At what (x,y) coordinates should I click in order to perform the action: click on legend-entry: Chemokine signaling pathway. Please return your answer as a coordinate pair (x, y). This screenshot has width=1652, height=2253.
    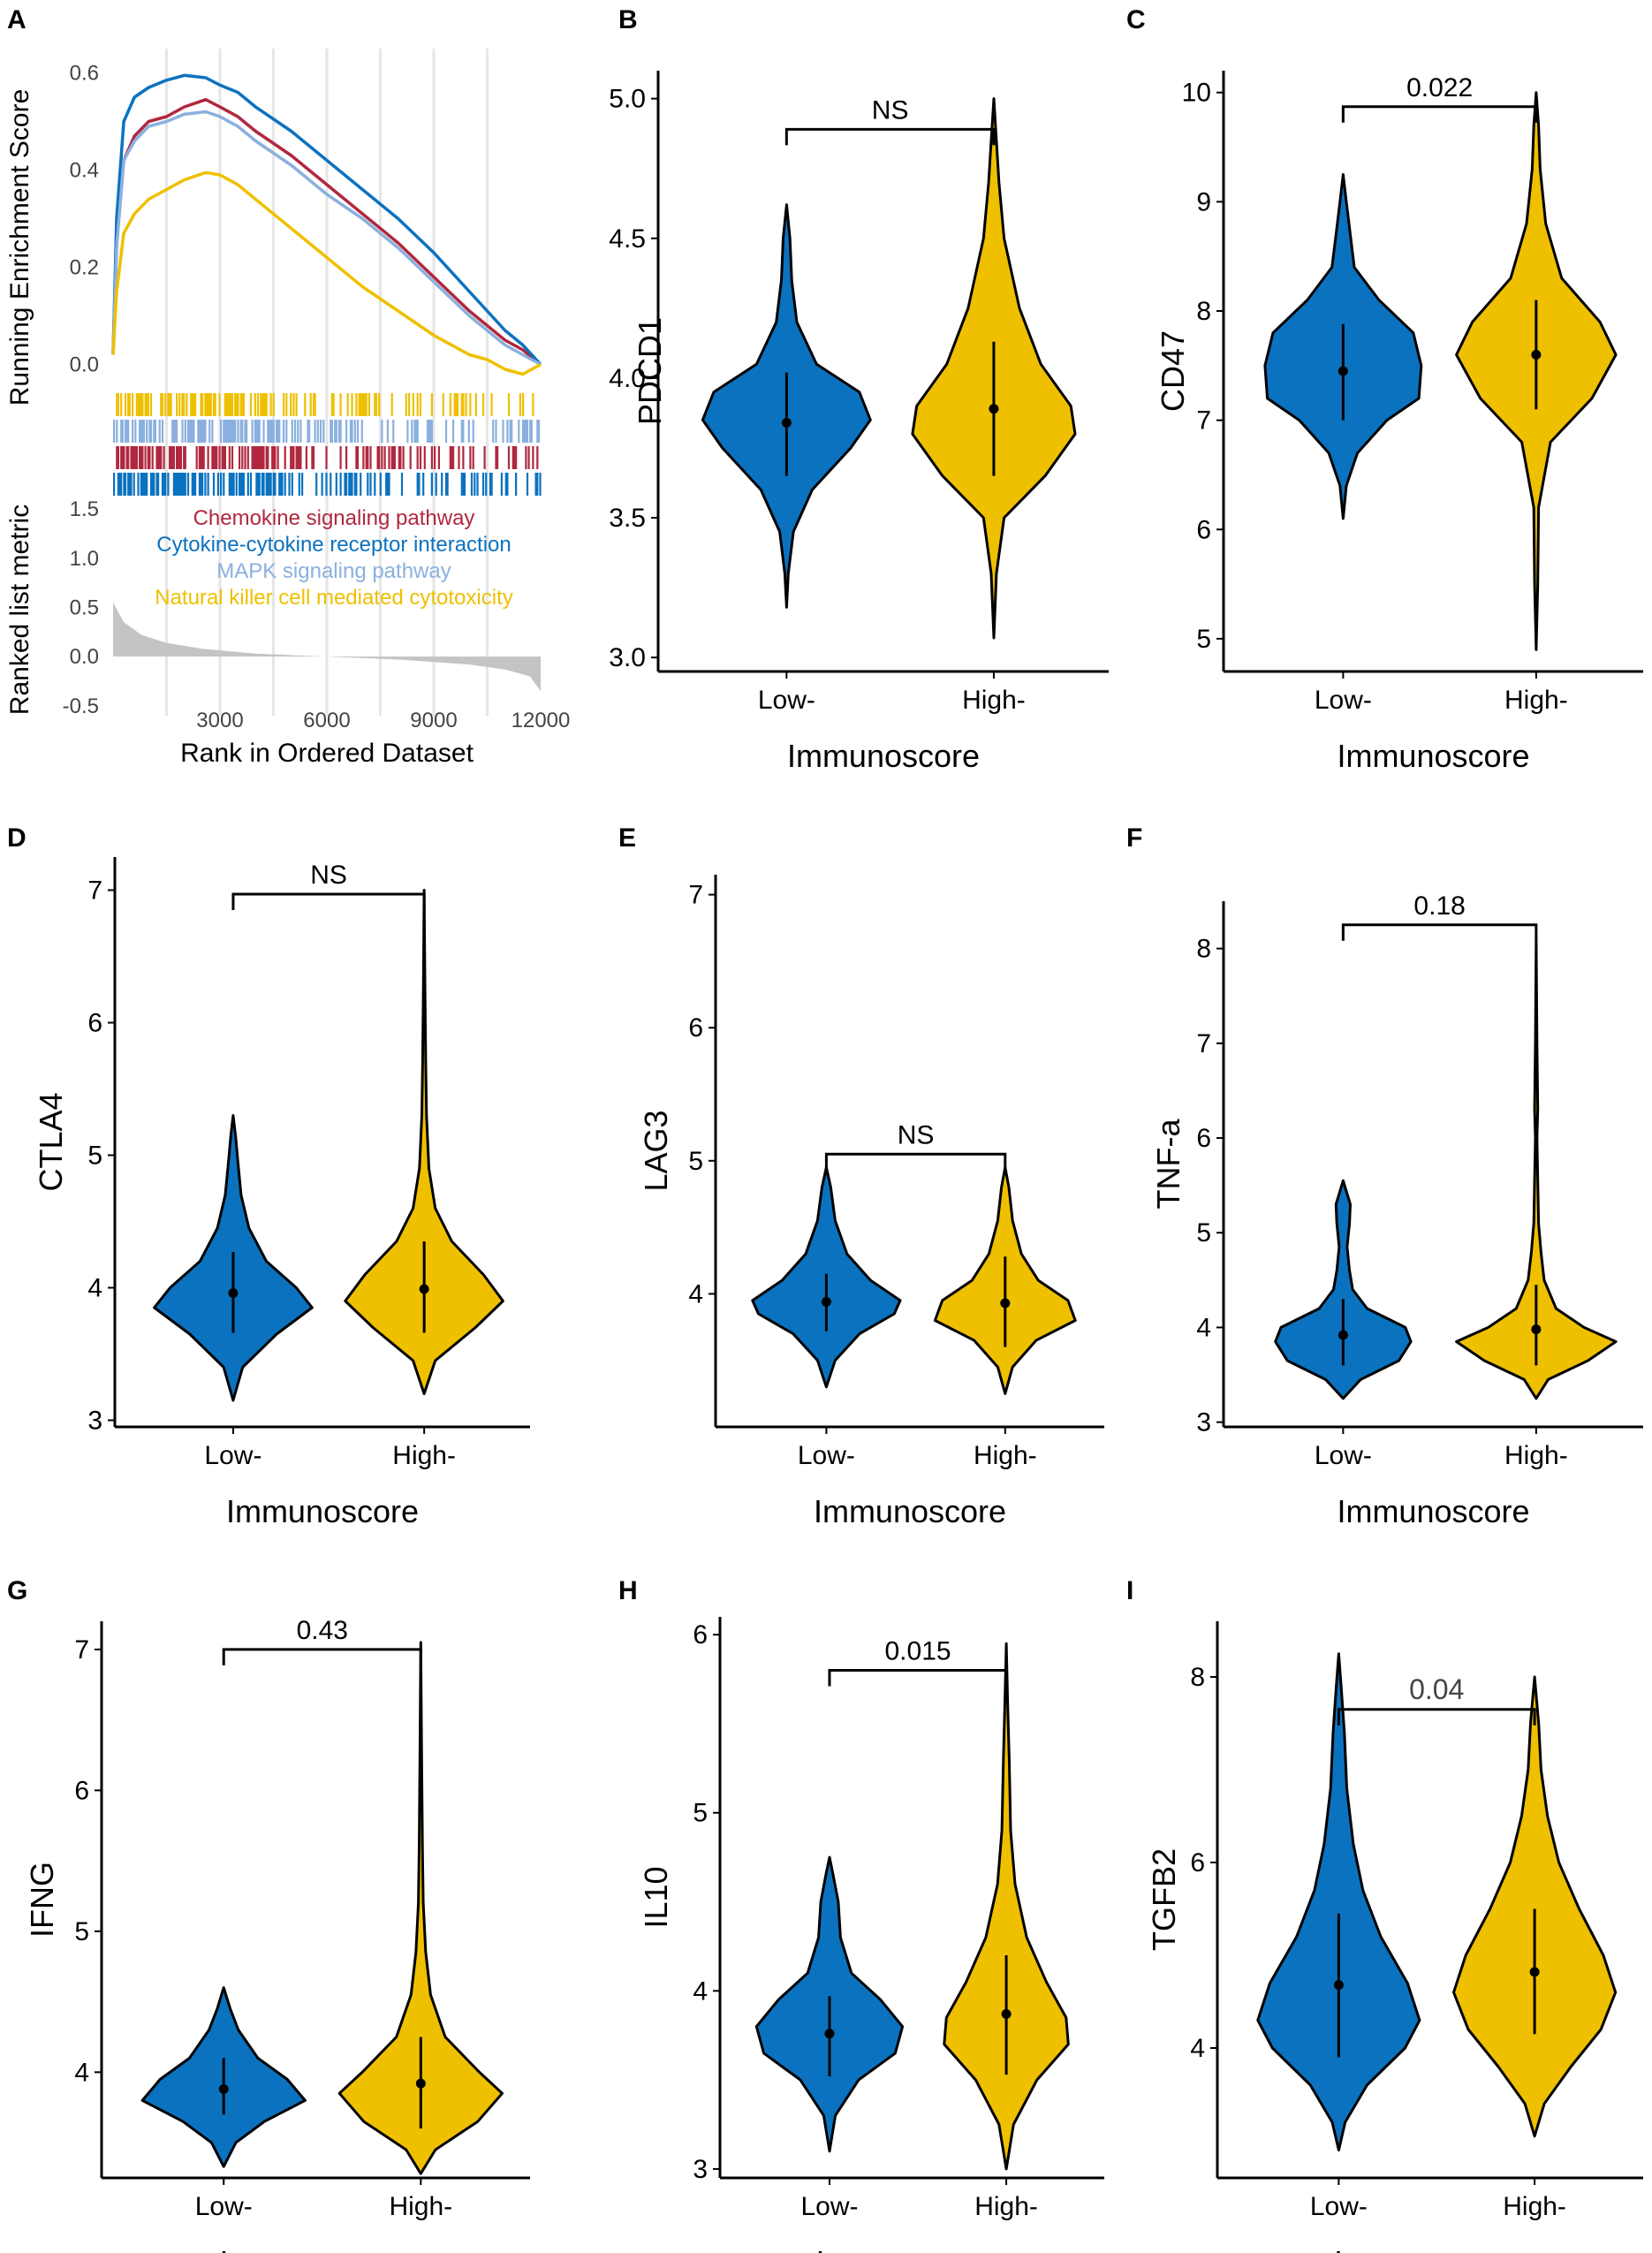
    Looking at the image, I should click on (334, 518).